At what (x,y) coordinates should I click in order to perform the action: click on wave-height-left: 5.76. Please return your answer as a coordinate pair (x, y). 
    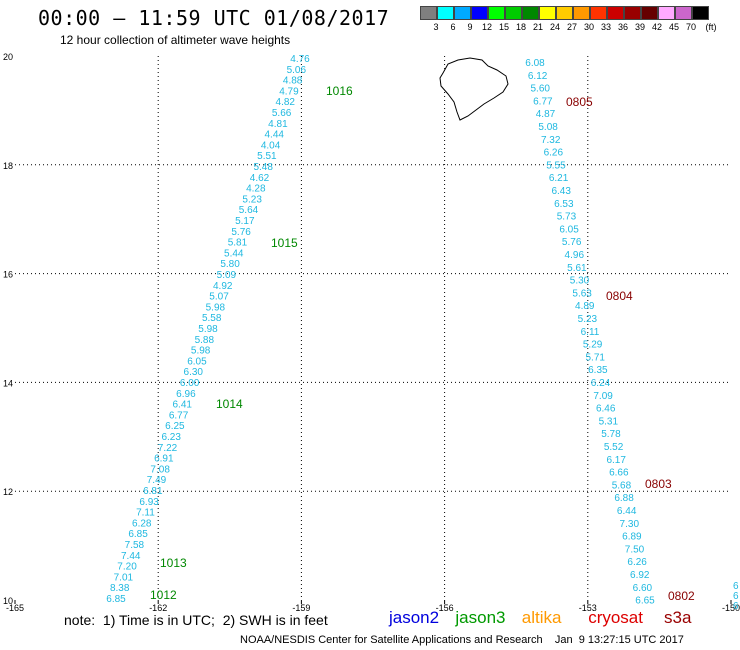
    Looking at the image, I should click on (241, 232).